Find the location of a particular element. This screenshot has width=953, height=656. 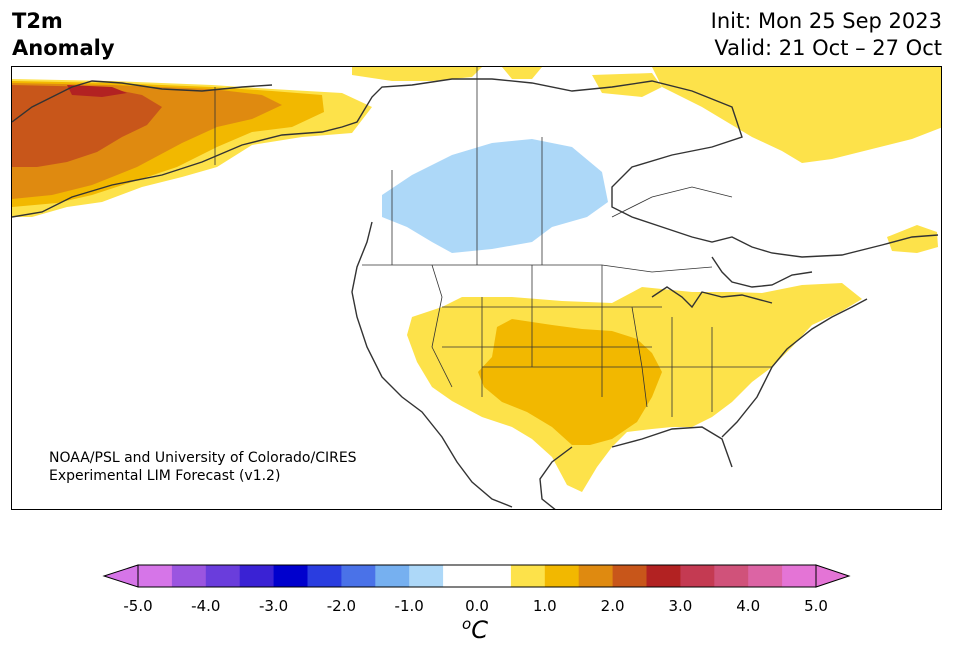

colorbar-outline is located at coordinates (477, 576).